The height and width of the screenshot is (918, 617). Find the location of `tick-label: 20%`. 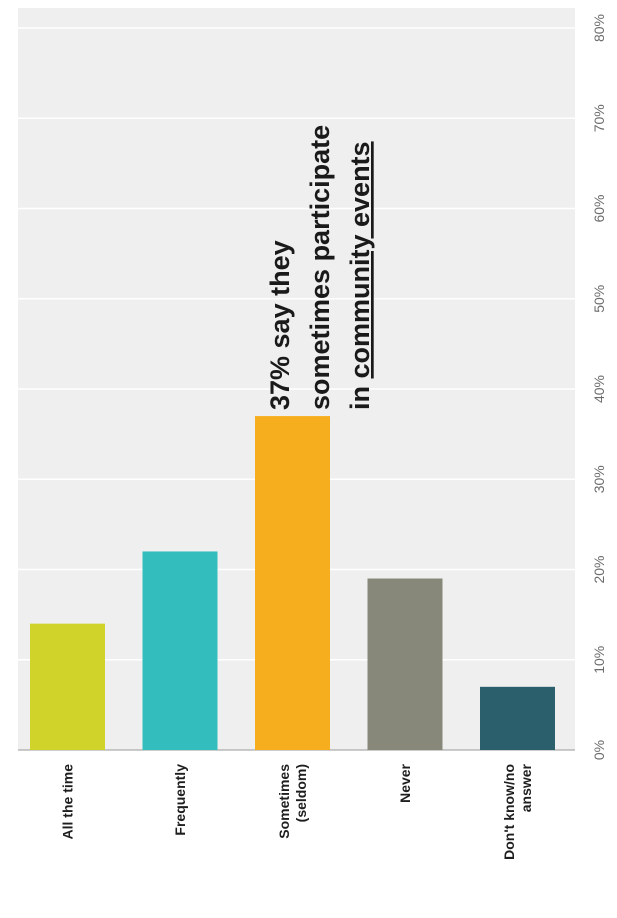

tick-label: 20% is located at coordinates (599, 569).